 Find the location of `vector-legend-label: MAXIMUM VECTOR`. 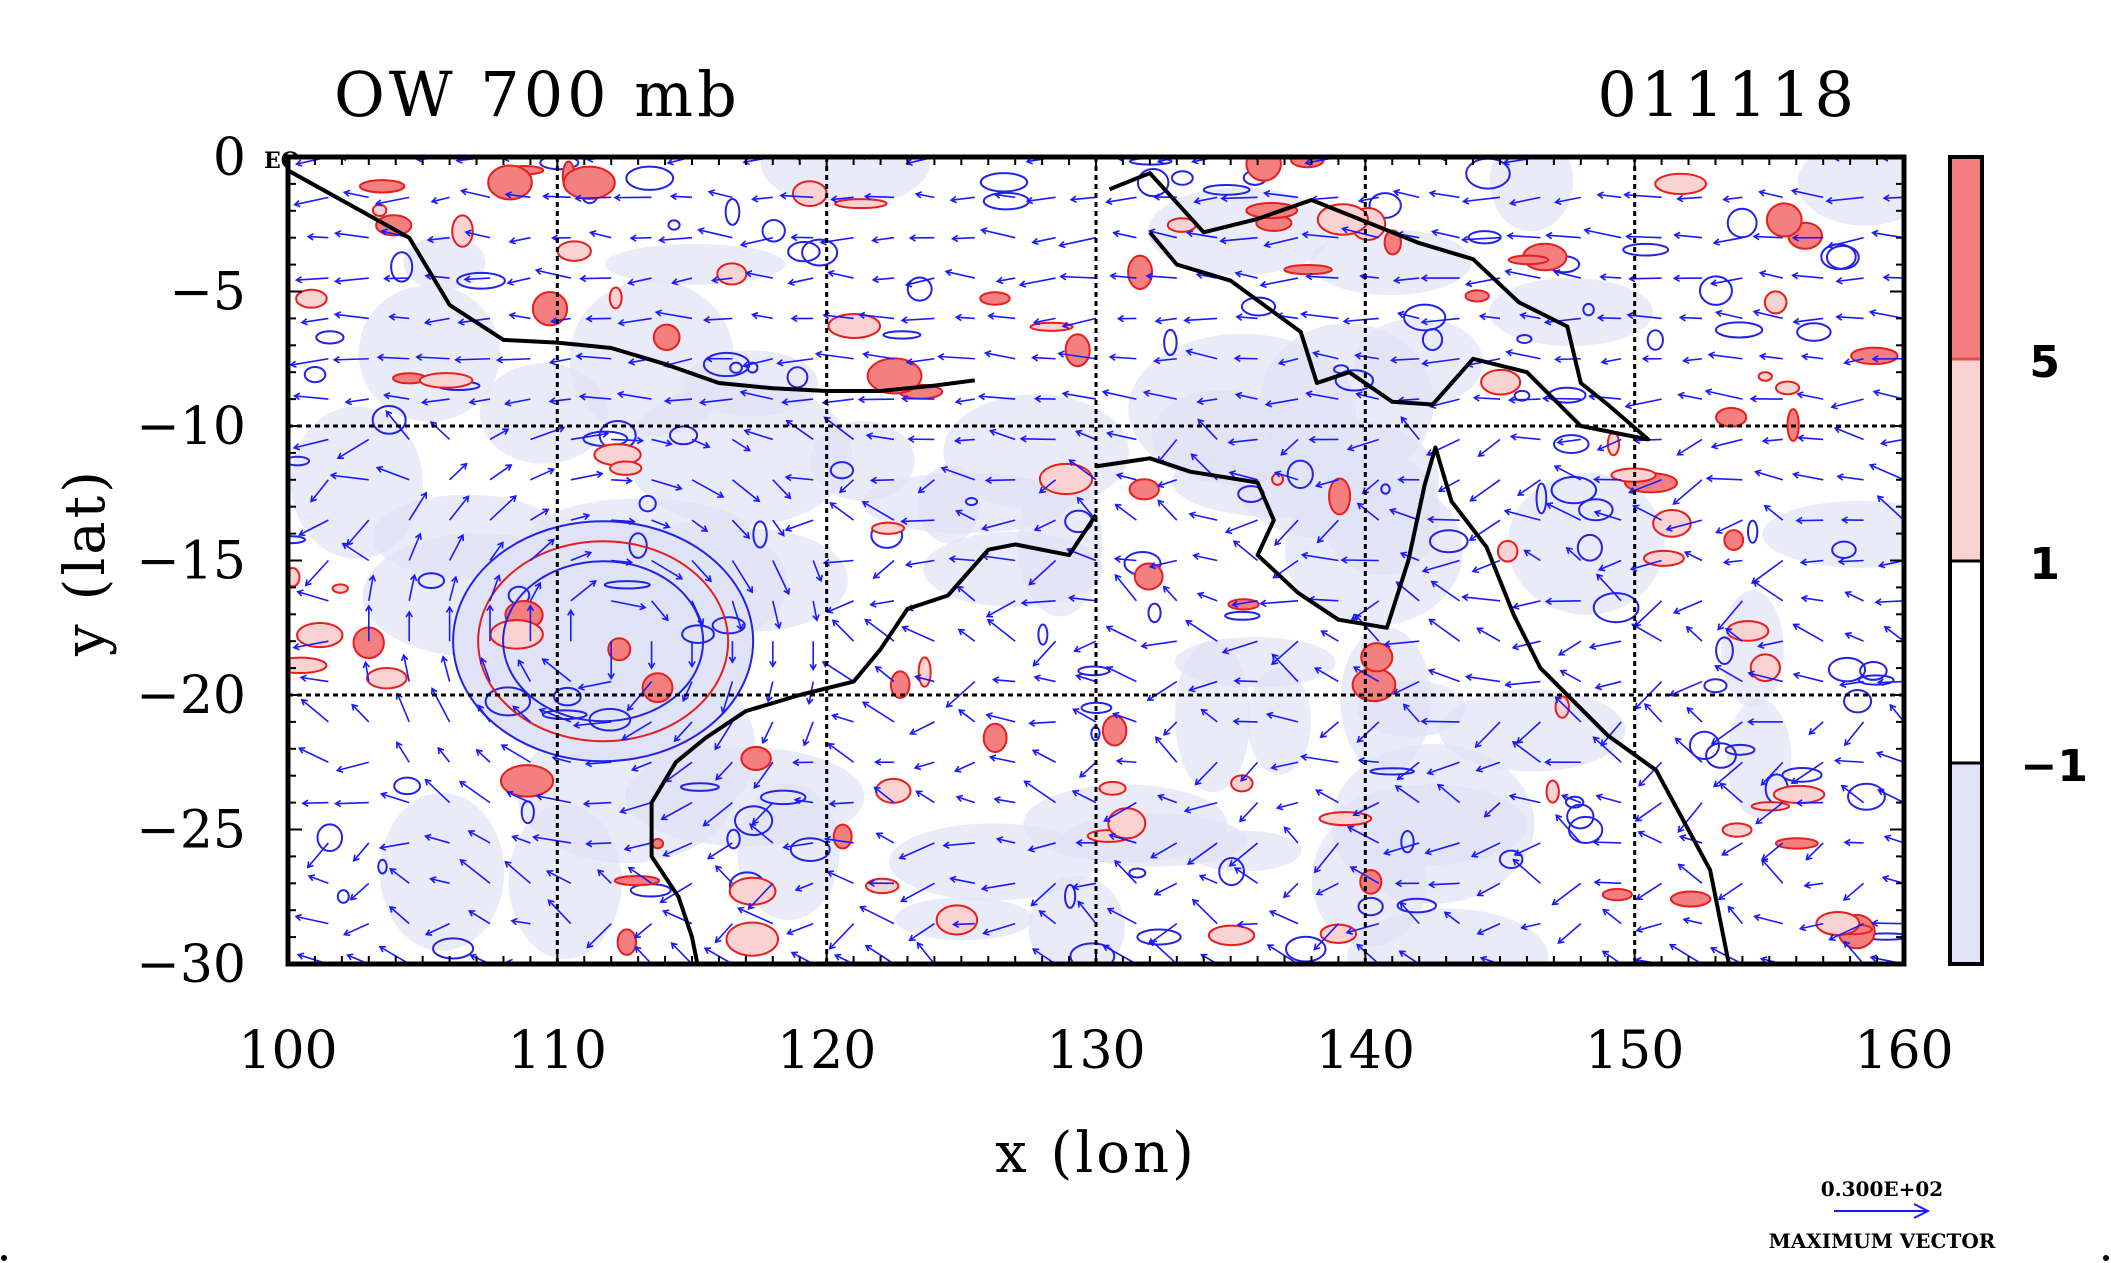

vector-legend-label: MAXIMUM VECTOR is located at coordinates (1882, 1241).